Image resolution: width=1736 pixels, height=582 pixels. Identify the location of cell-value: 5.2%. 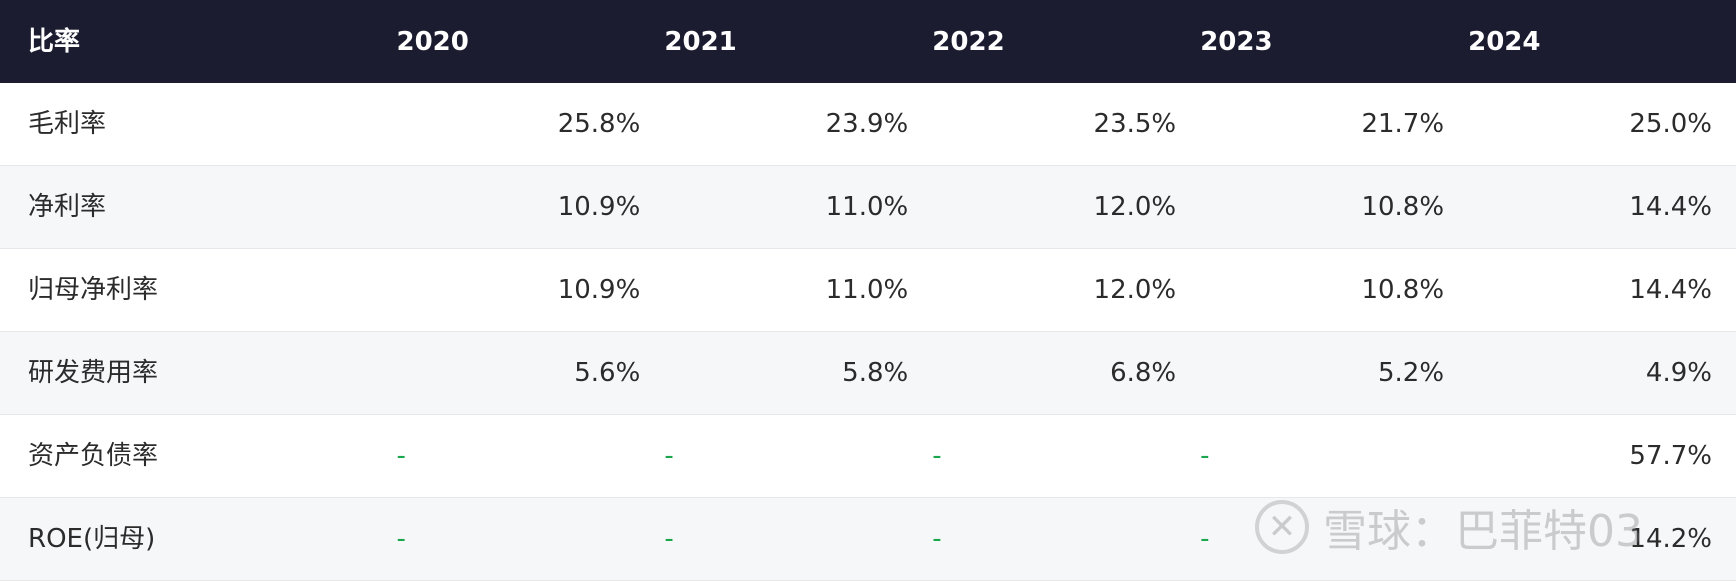
(1411, 373).